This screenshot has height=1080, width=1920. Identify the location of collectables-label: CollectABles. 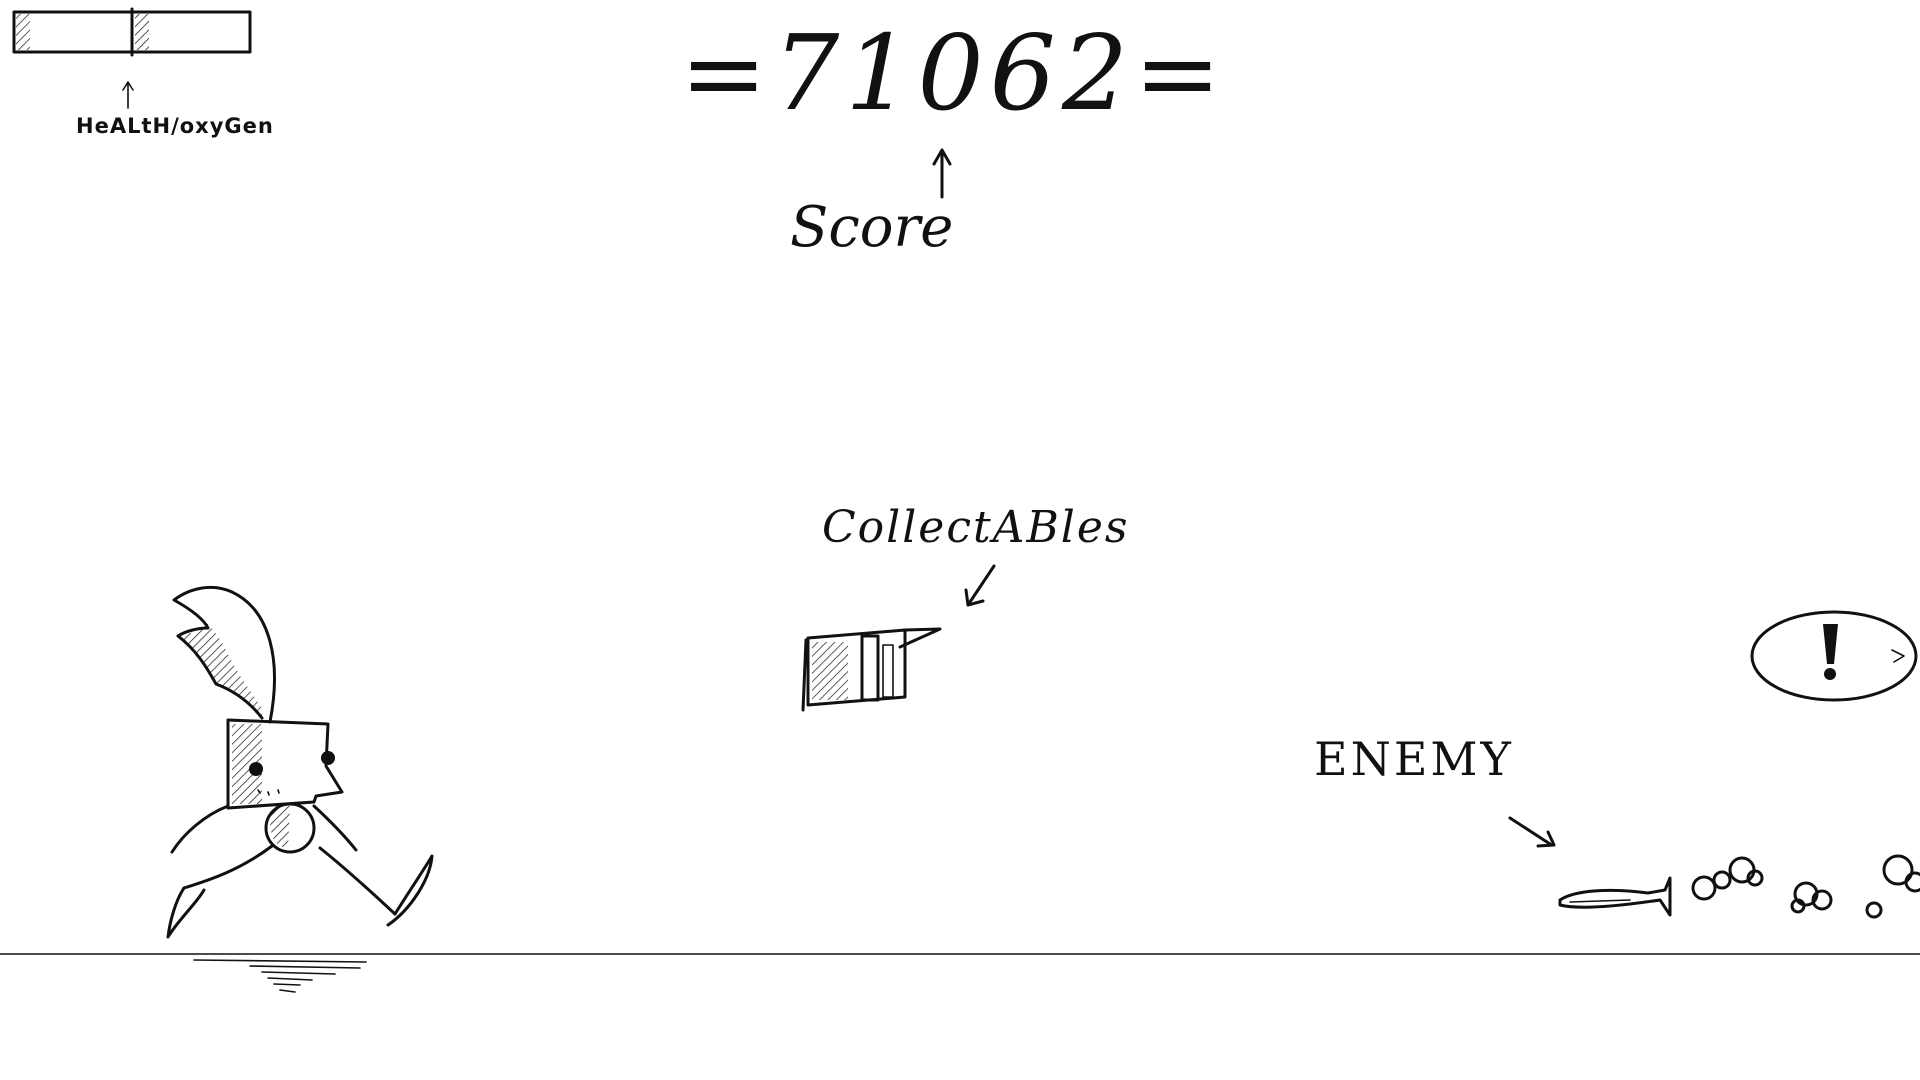
(976, 527).